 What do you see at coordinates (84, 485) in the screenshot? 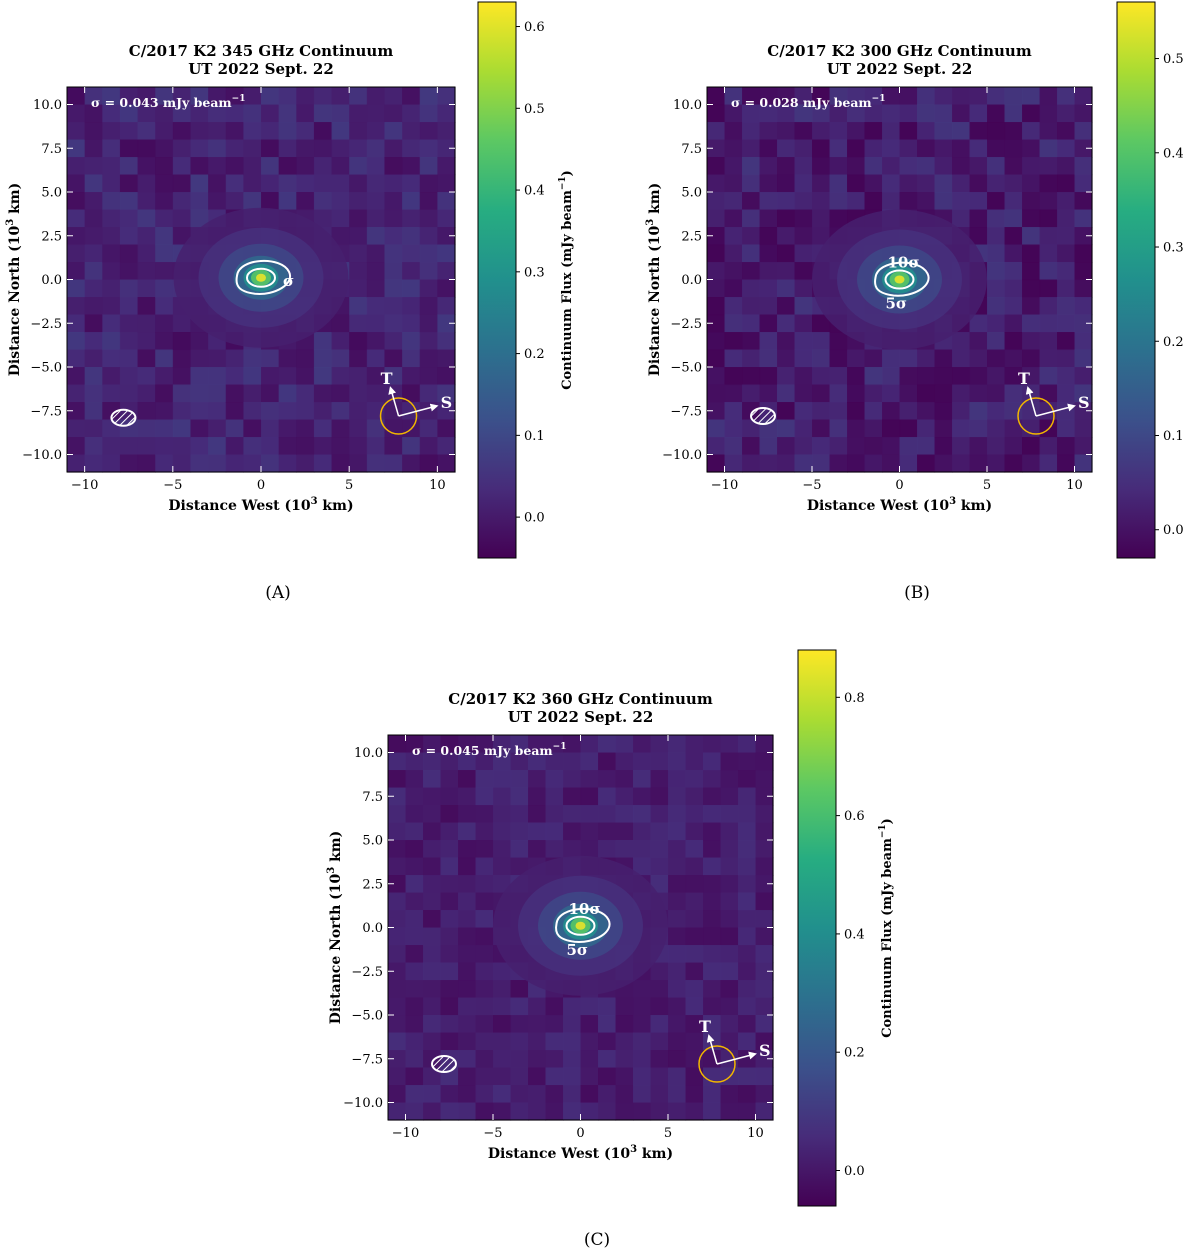
I see `x-tick-label: −10` at bounding box center [84, 485].